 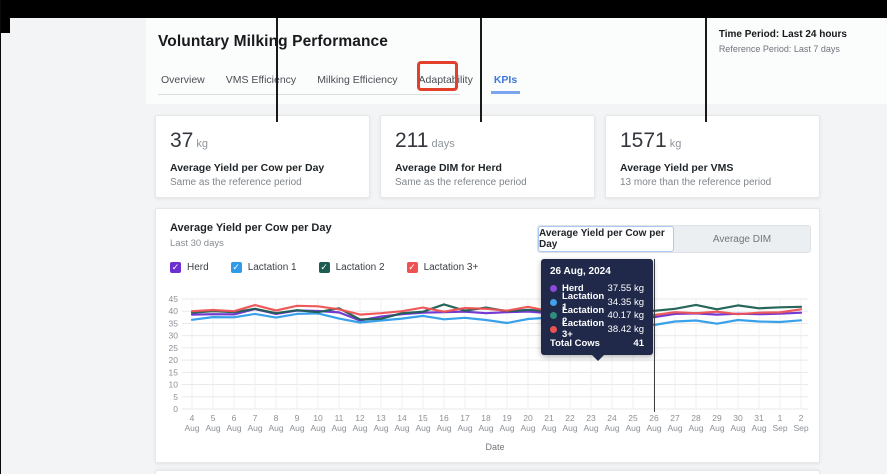 What do you see at coordinates (573, 289) in the screenshot?
I see `tooltip-series-label: Herd` at bounding box center [573, 289].